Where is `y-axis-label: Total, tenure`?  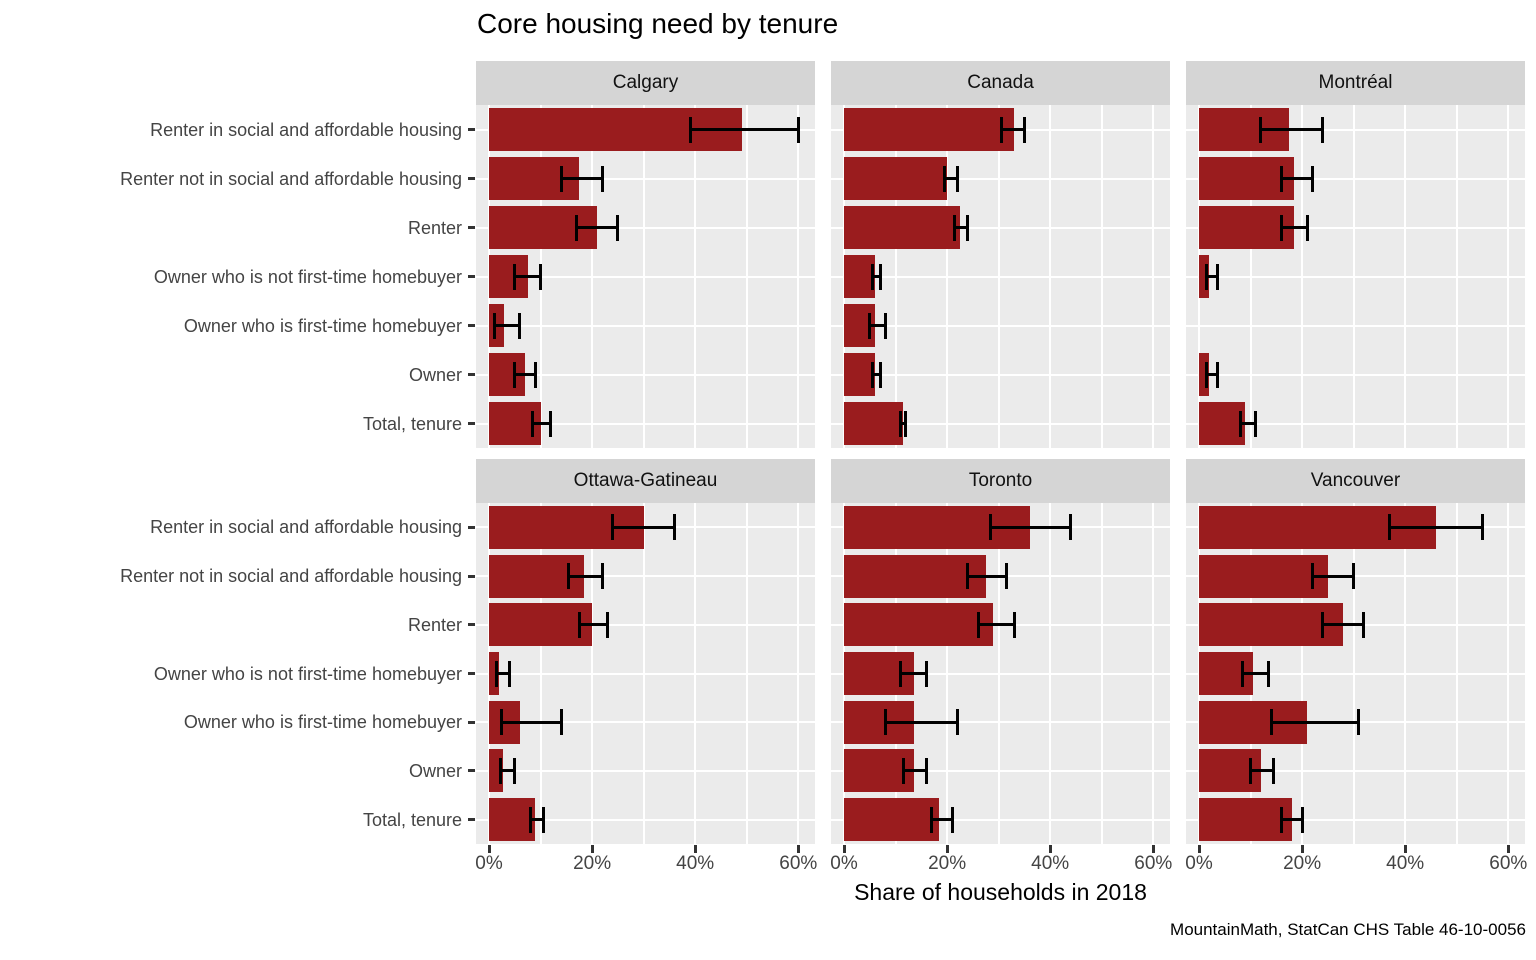 y-axis-label: Total, tenure is located at coordinates (412, 819).